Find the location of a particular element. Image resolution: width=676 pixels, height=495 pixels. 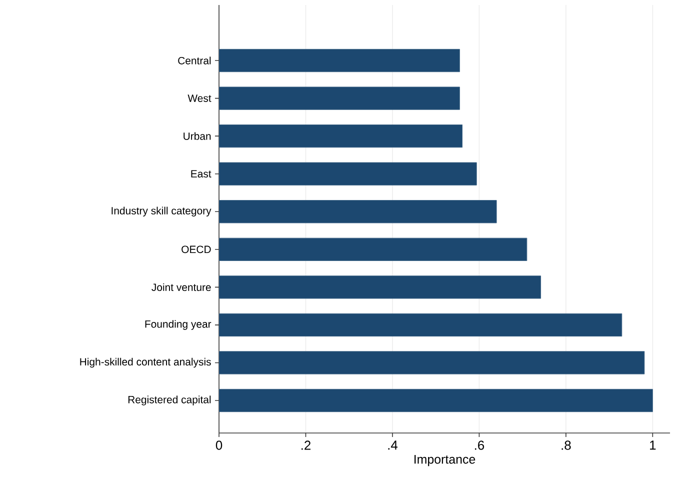

x-tick-label: .4 is located at coordinates (393, 445).